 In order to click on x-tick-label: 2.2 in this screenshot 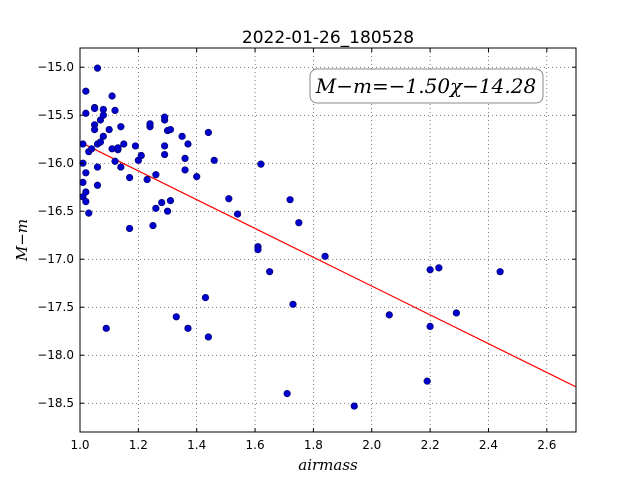, I will do `click(430, 445)`.